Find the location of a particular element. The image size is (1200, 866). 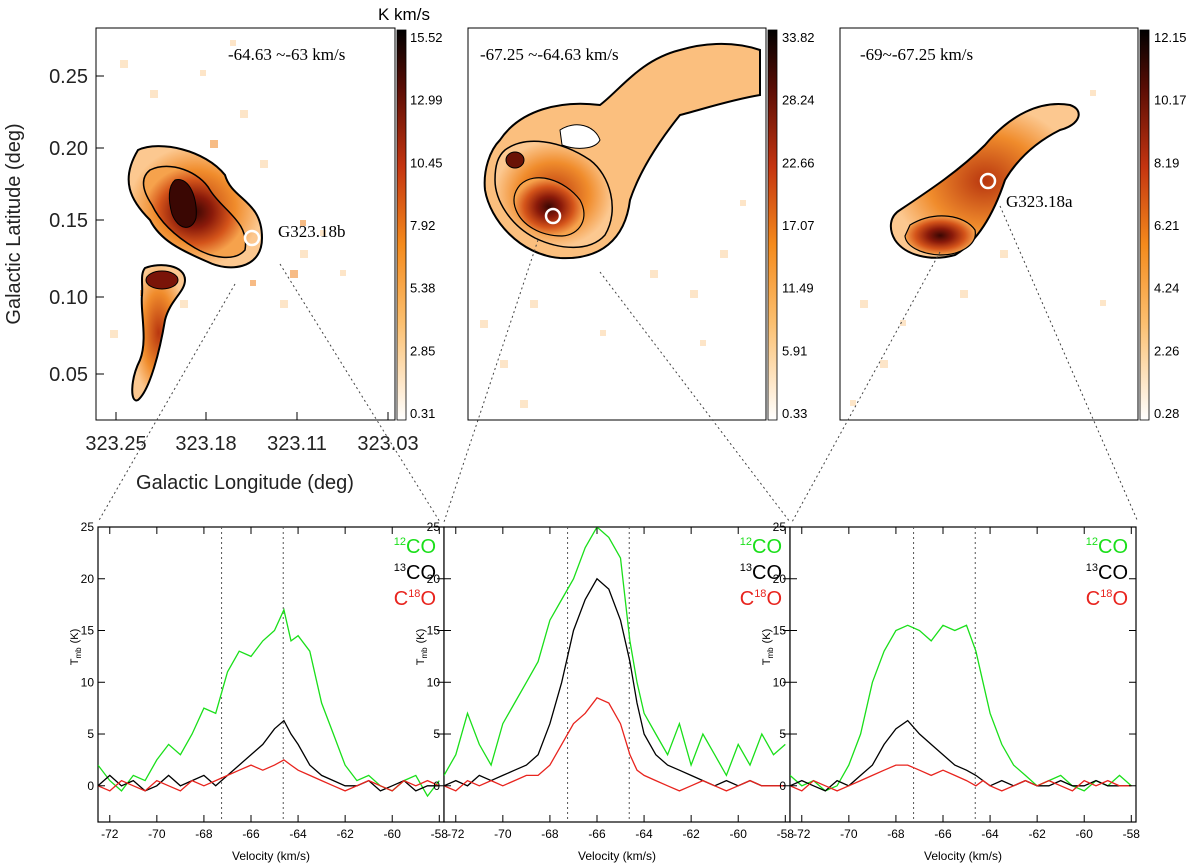

map-2-emission is located at coordinates (620, 225).